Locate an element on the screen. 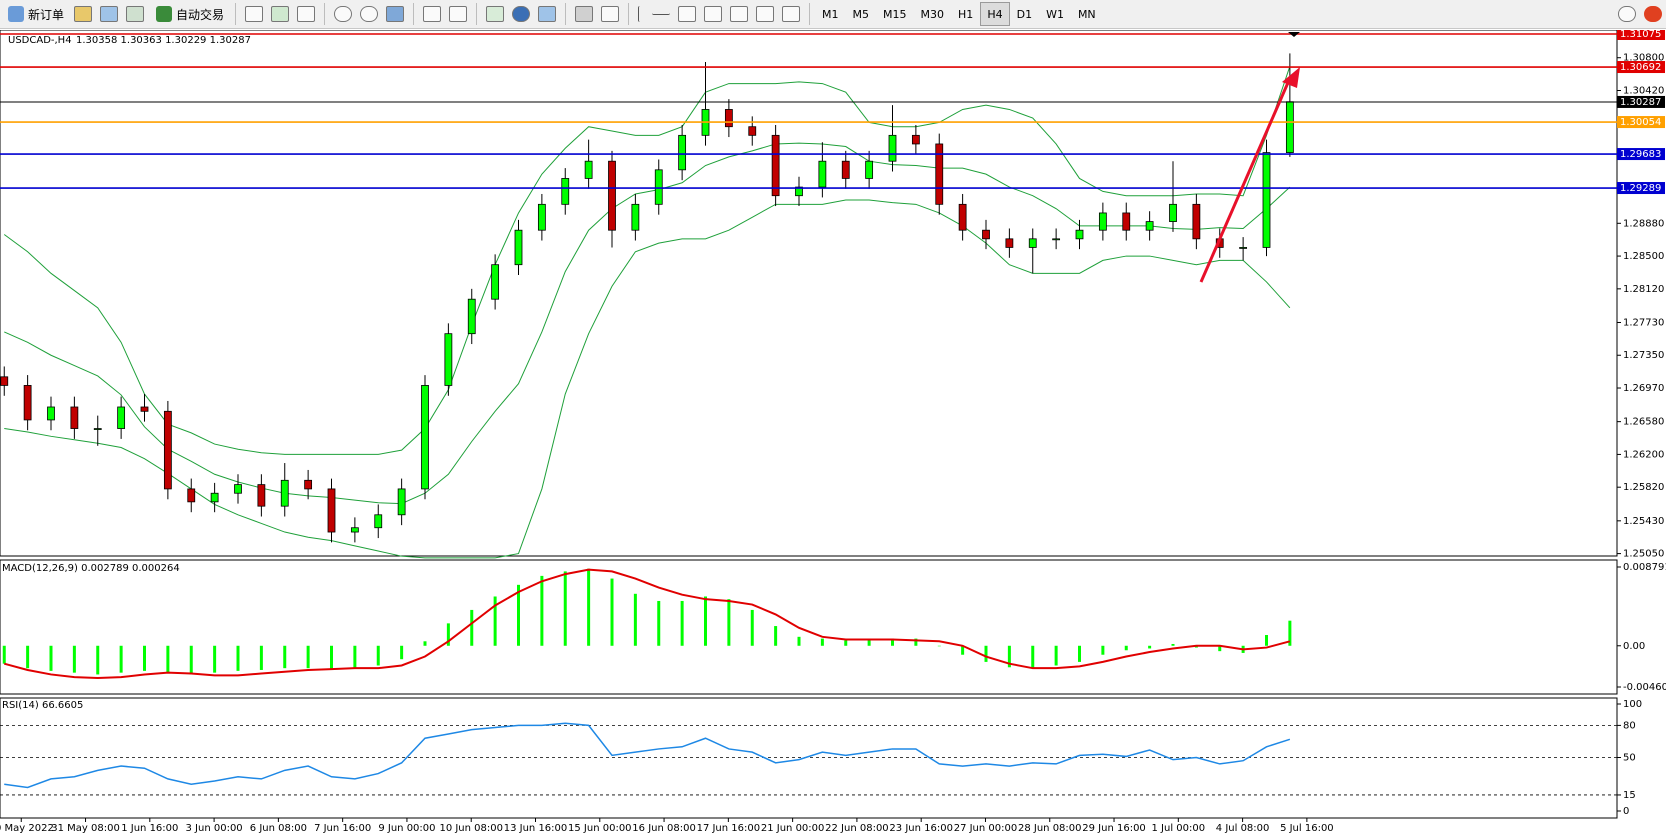 The width and height of the screenshot is (1666, 836). new-order-button: 新订单 is located at coordinates (36, 14).